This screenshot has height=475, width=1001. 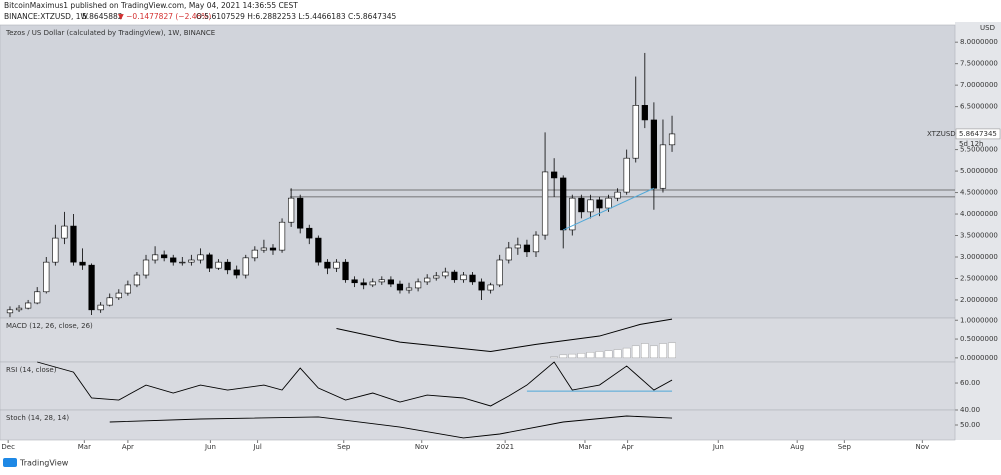 I want to click on price-change: ▼ −0.1477827 (−2.46%), so click(x=164, y=16).